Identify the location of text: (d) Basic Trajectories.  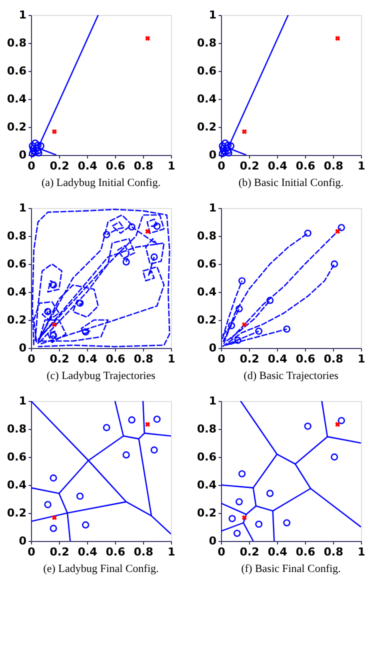
(291, 376).